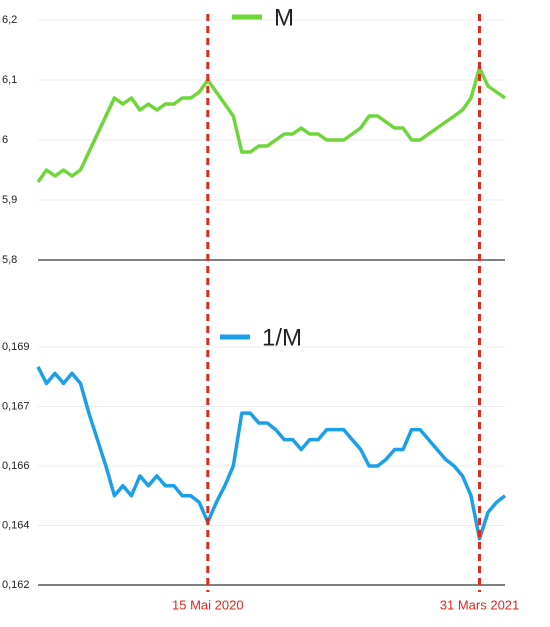 This screenshot has height=627, width=550. Describe the element at coordinates (16, 585) in the screenshot. I see `y-tick-label: 0,162` at that location.